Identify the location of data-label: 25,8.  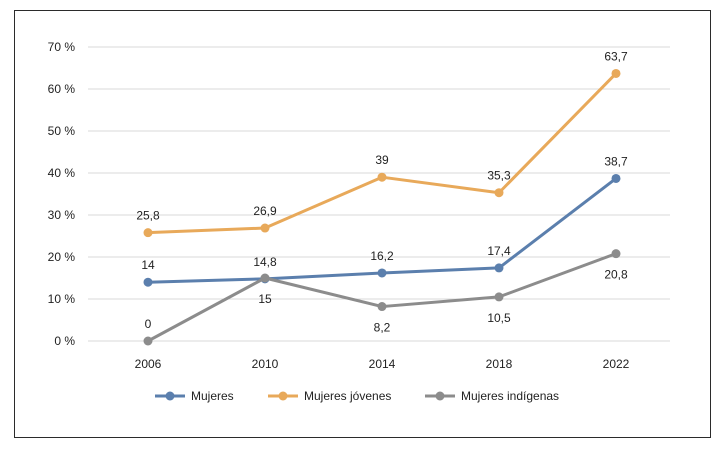
(148, 216).